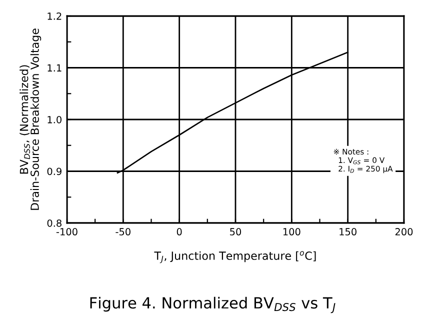 The image size is (425, 320). Describe the element at coordinates (236, 232) in the screenshot. I see `x-tick-label: 50` at that location.